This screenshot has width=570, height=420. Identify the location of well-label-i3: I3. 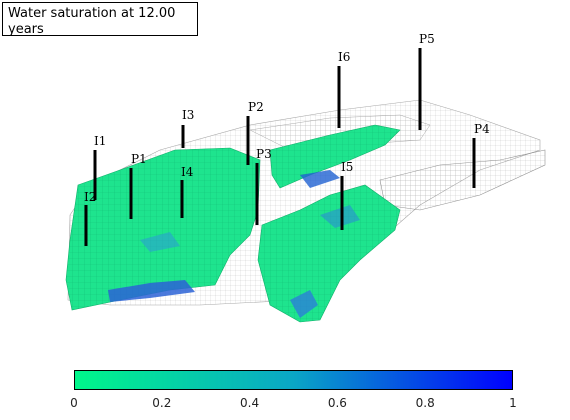
(188, 115).